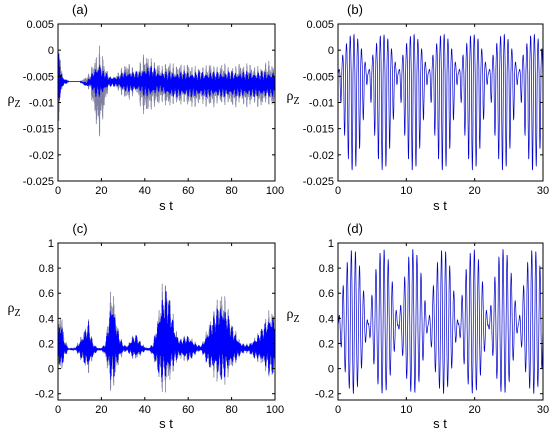  I want to click on panel-label: (b), so click(355, 9).